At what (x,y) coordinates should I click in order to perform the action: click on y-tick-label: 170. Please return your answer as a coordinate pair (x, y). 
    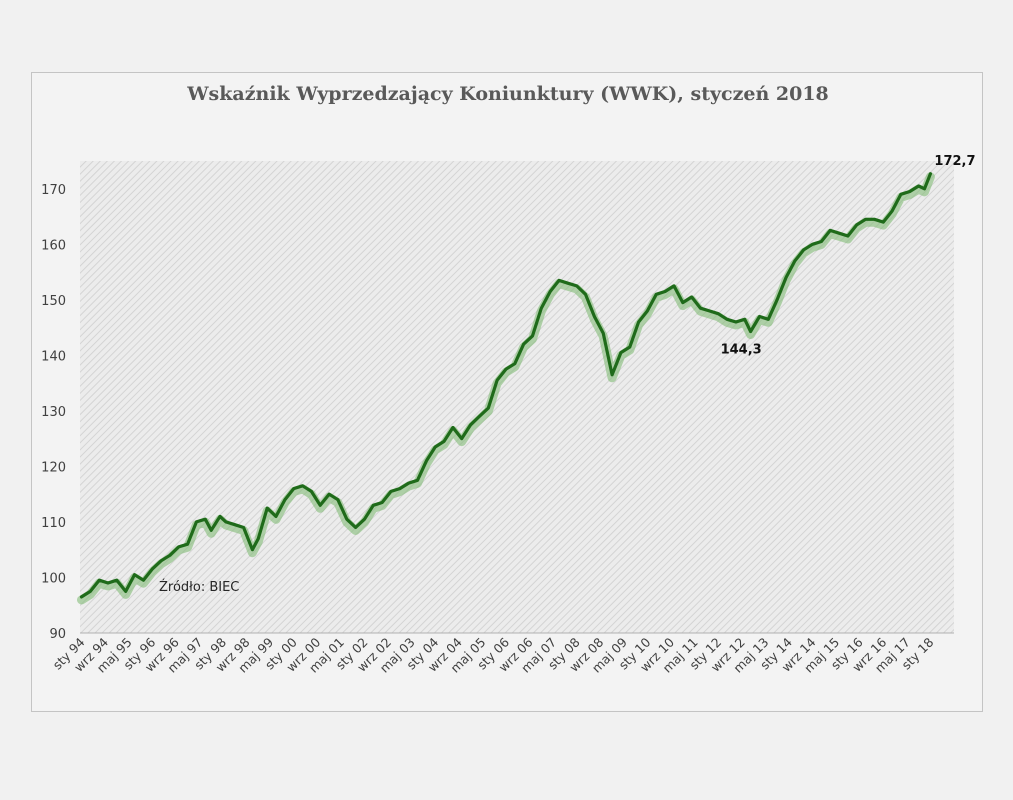
    Looking at the image, I should click on (53, 190).